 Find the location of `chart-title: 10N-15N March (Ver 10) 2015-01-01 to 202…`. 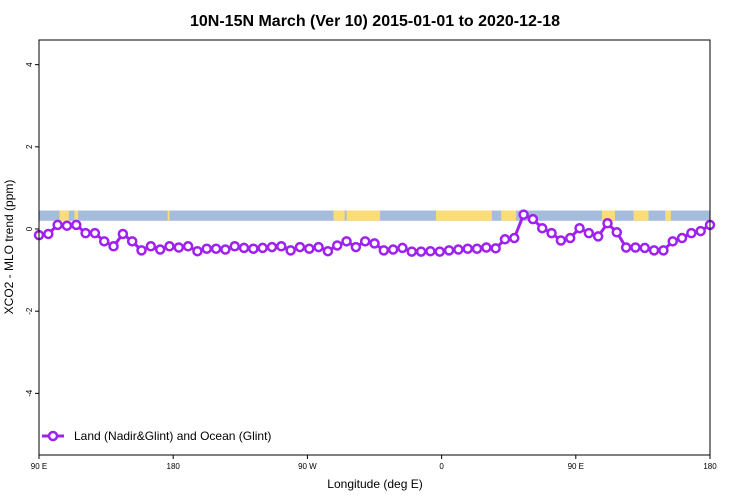

chart-title: 10N-15N March (Ver 10) 2015-01-01 to 202… is located at coordinates (375, 21).